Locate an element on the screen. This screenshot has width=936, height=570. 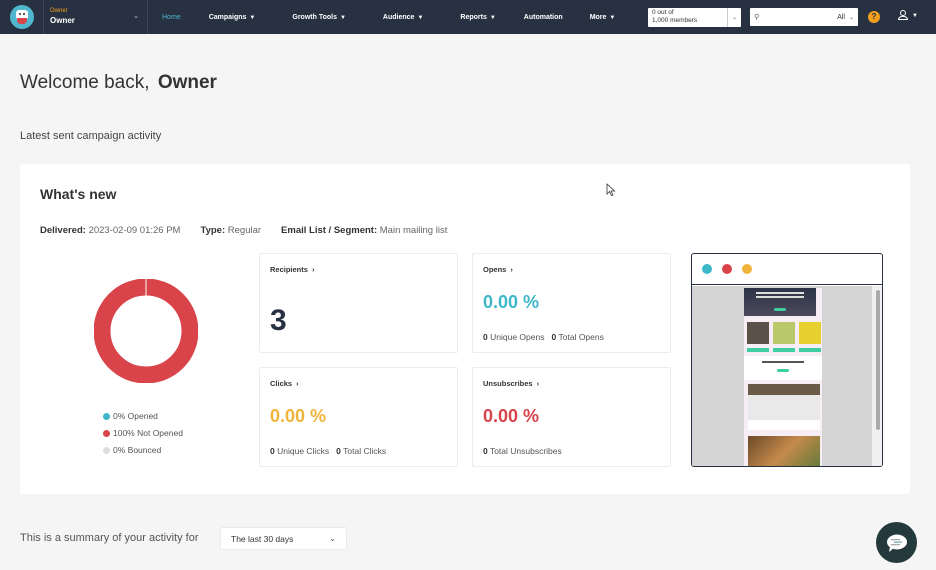
unsubscribes-link: Unsubscribes › is located at coordinates (511, 383).